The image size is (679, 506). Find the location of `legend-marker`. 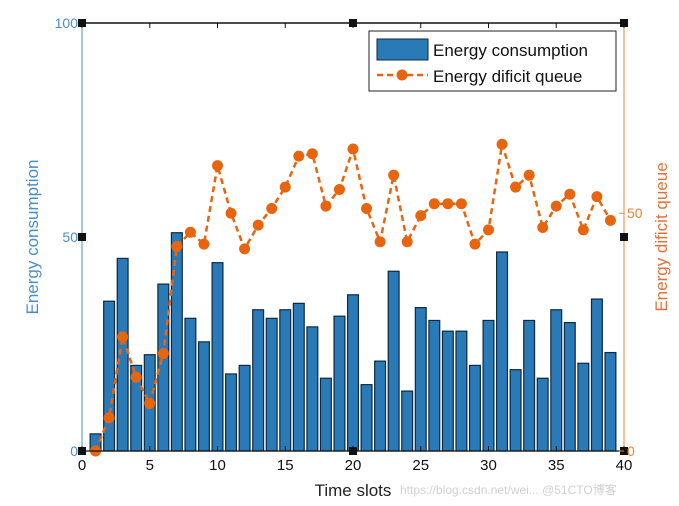

legend-marker is located at coordinates (402, 75).